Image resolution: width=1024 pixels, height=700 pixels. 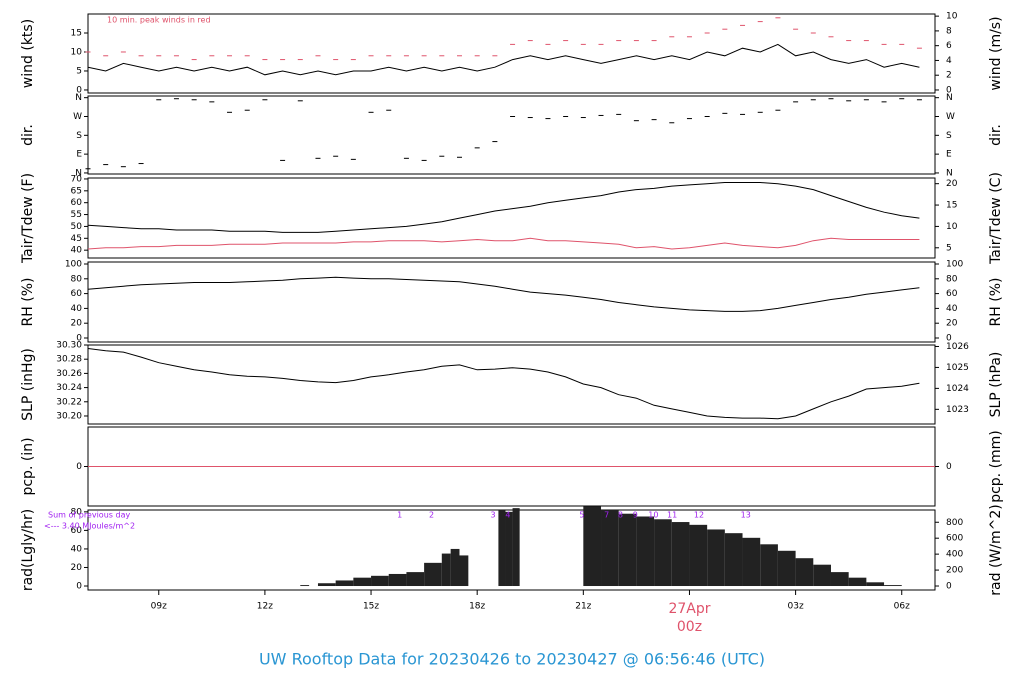 What do you see at coordinates (76, 191) in the screenshot?
I see `y-tick-label: 65` at bounding box center [76, 191].